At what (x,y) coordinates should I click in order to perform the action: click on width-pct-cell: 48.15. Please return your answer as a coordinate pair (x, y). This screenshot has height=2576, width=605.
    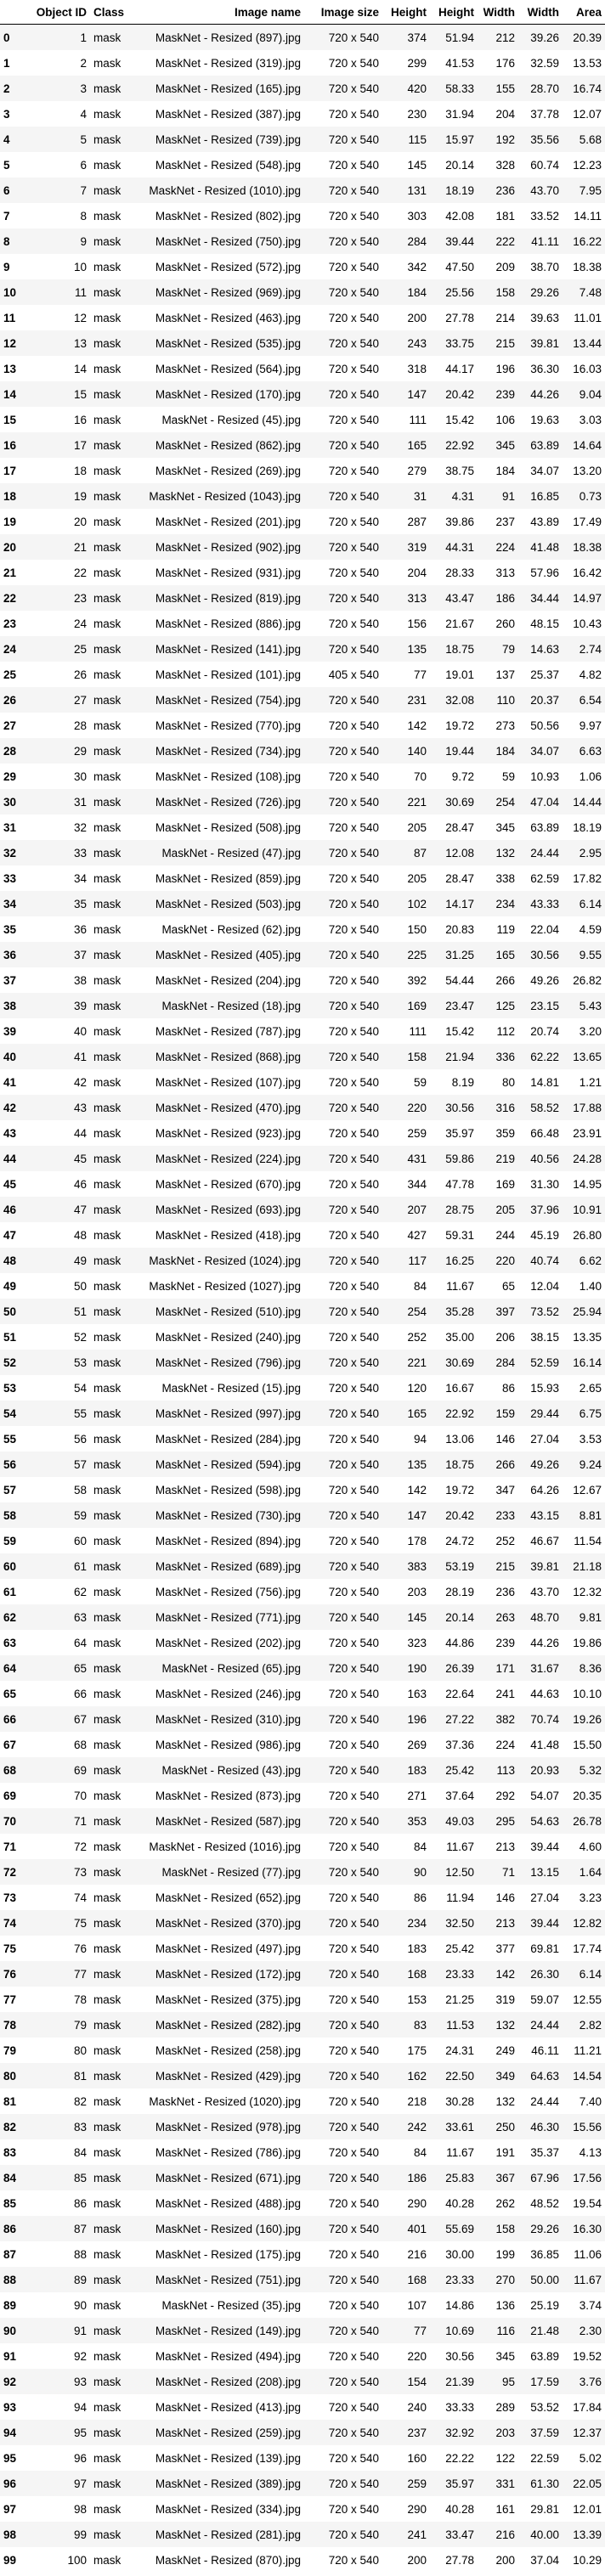
    Looking at the image, I should click on (544, 623).